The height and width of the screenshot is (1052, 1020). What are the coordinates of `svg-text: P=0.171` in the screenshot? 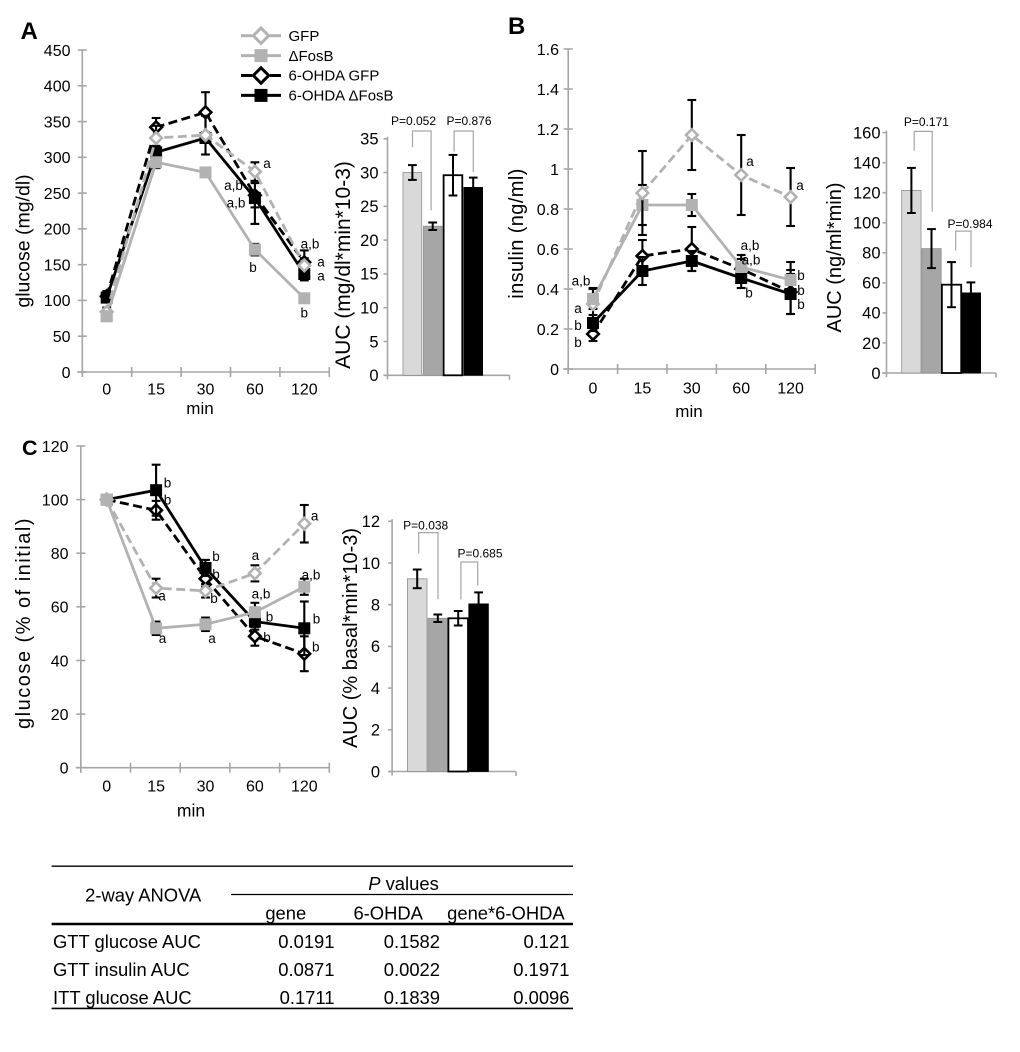 It's located at (926, 122).